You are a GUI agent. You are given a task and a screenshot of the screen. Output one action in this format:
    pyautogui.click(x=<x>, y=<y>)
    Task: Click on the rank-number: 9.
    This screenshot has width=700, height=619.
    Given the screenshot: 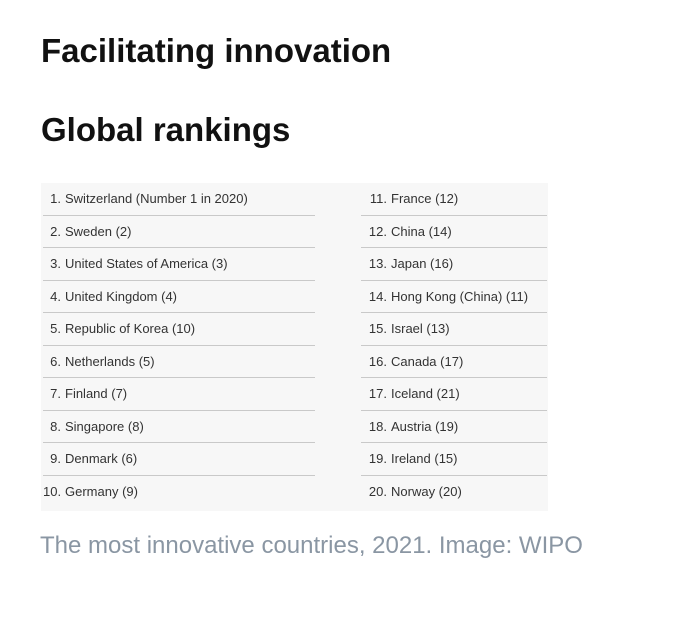 What is the action you would take?
    pyautogui.click(x=55, y=458)
    